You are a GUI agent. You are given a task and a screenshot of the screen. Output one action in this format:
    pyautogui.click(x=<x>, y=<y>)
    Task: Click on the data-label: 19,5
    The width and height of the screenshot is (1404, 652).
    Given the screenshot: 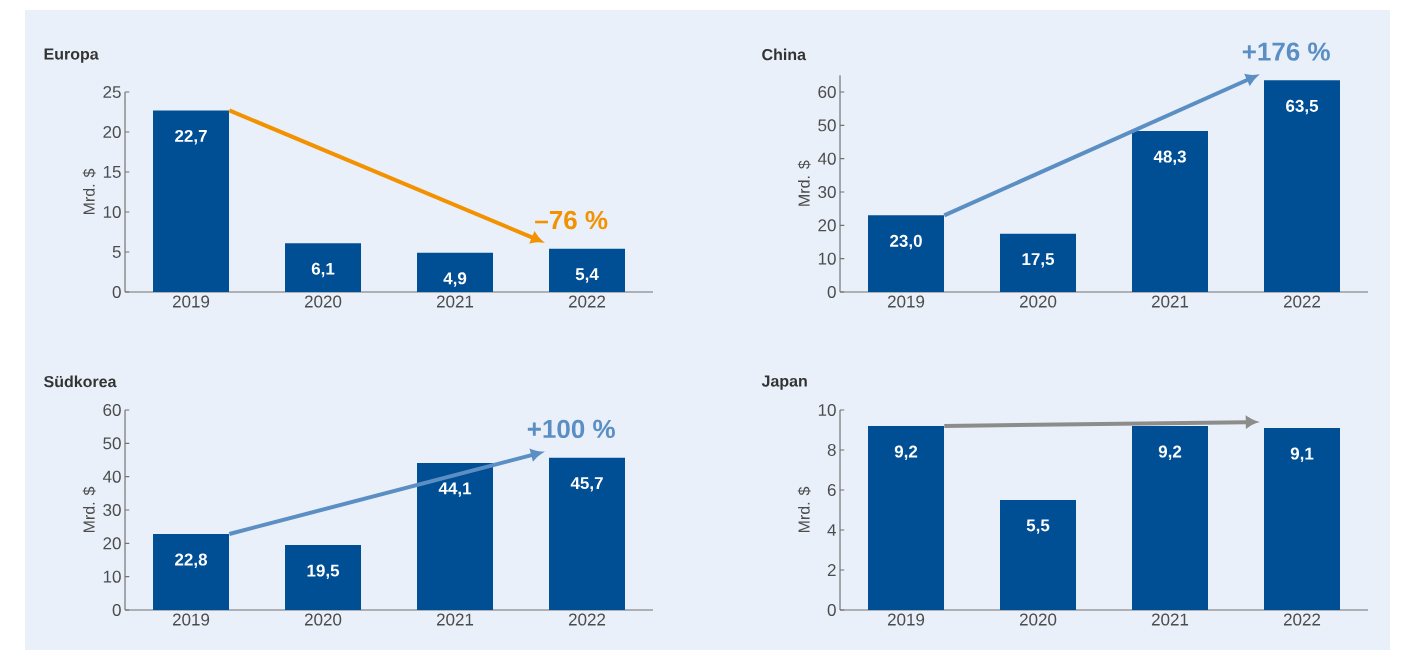 What is the action you would take?
    pyautogui.click(x=323, y=572)
    